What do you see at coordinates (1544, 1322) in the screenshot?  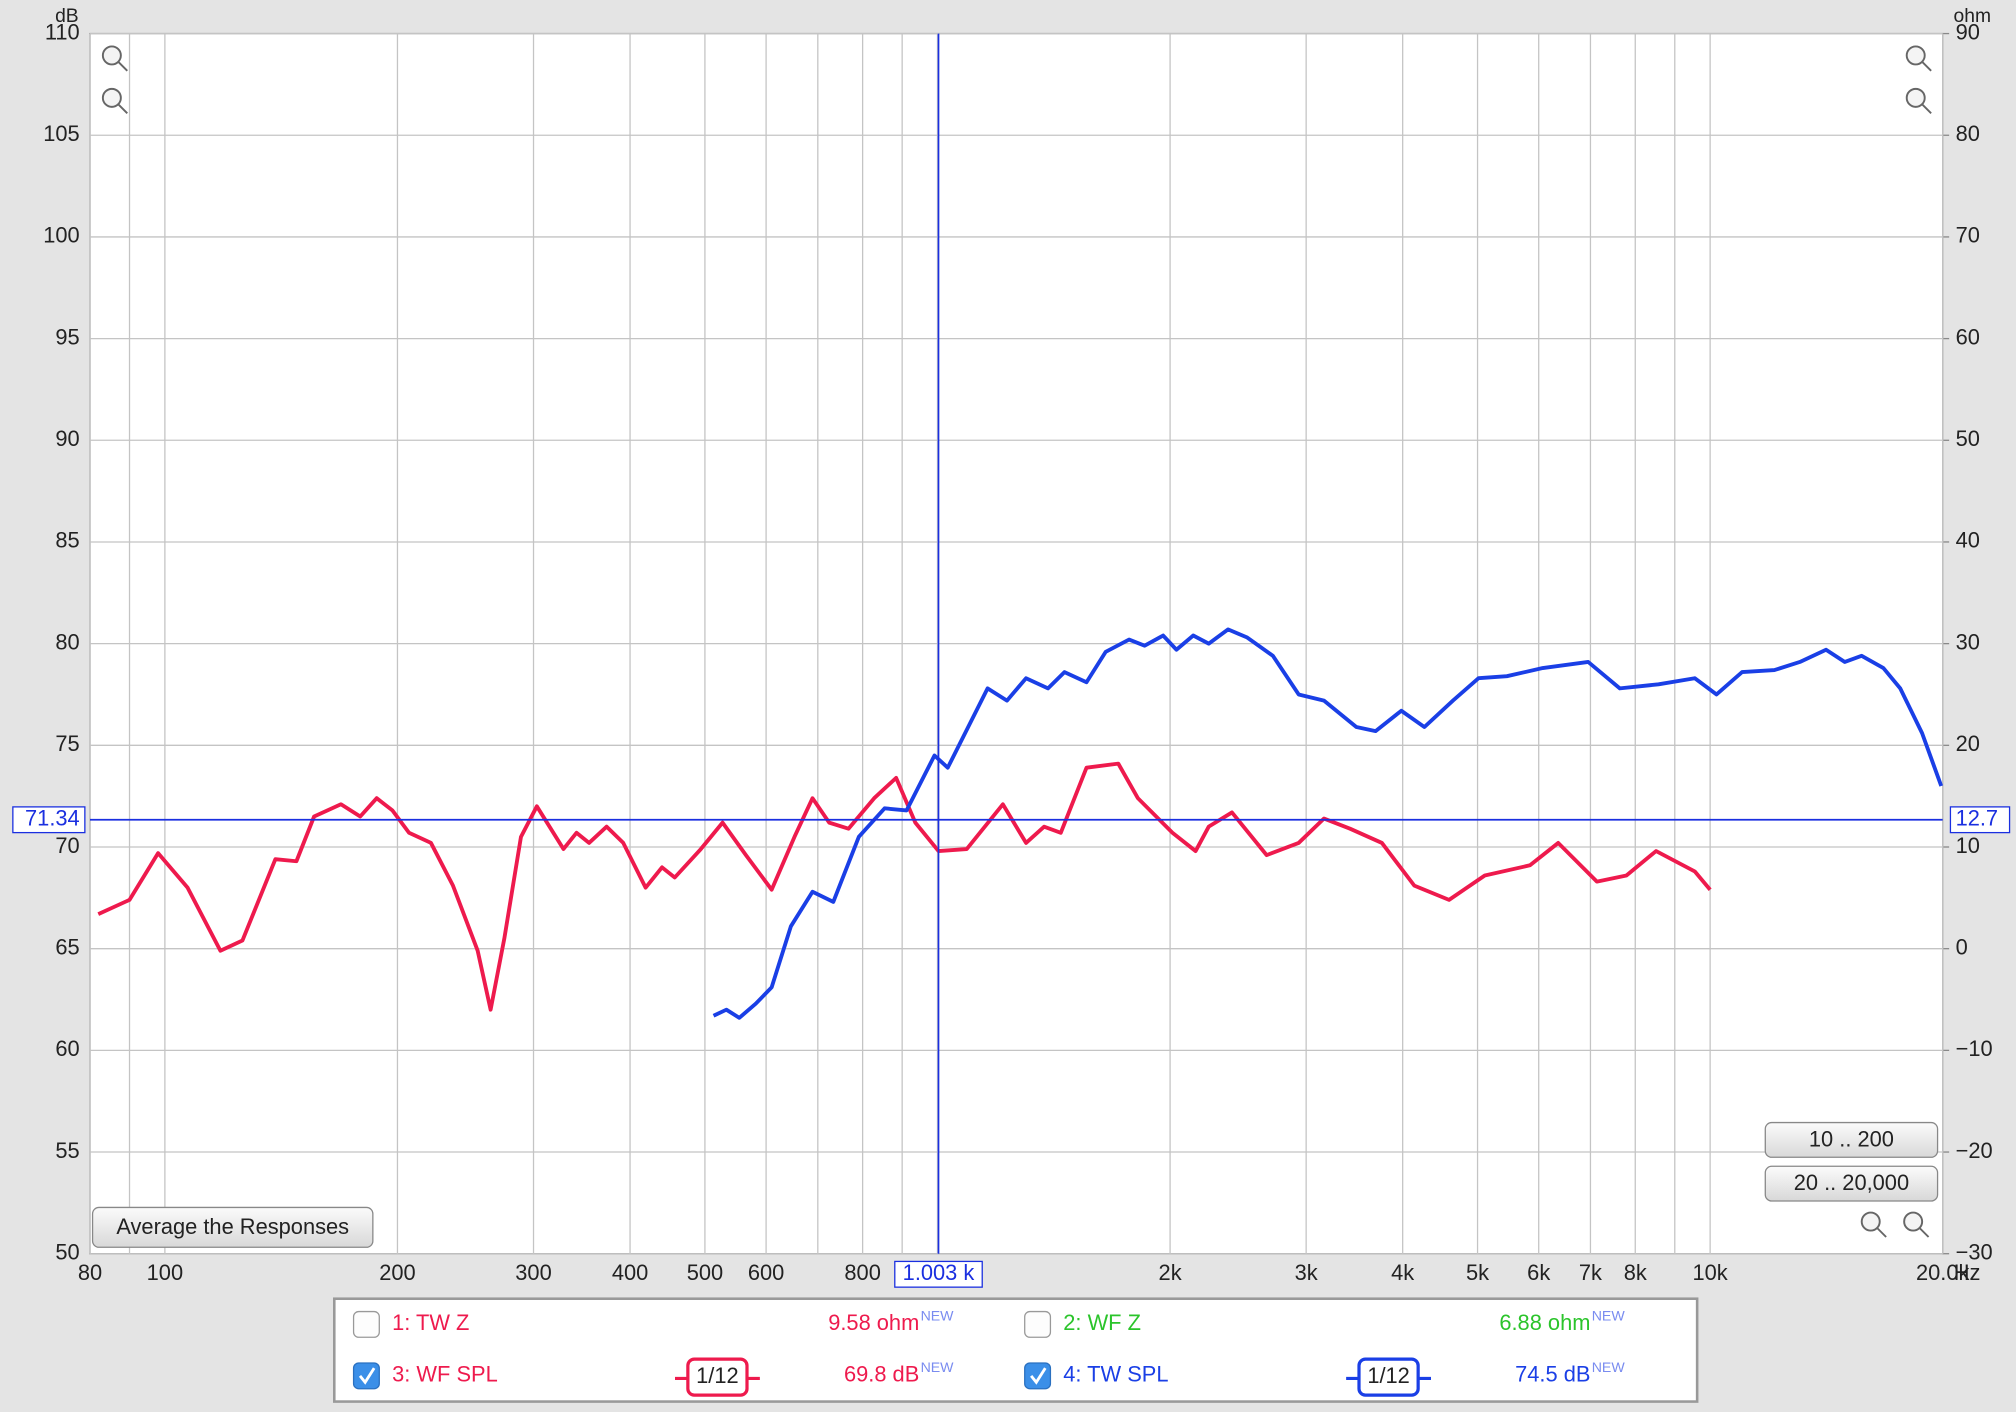 I see `legend-readout: 6.88 ohm` at bounding box center [1544, 1322].